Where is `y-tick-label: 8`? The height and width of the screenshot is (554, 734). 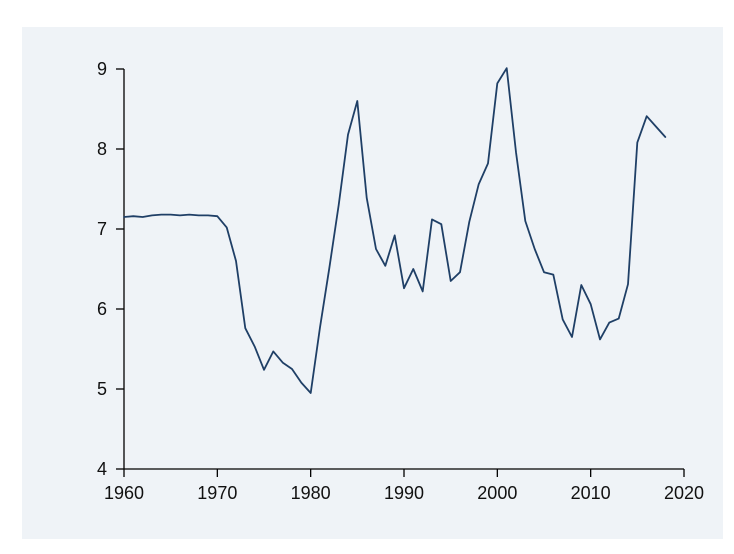
y-tick-label: 8 is located at coordinates (102, 149).